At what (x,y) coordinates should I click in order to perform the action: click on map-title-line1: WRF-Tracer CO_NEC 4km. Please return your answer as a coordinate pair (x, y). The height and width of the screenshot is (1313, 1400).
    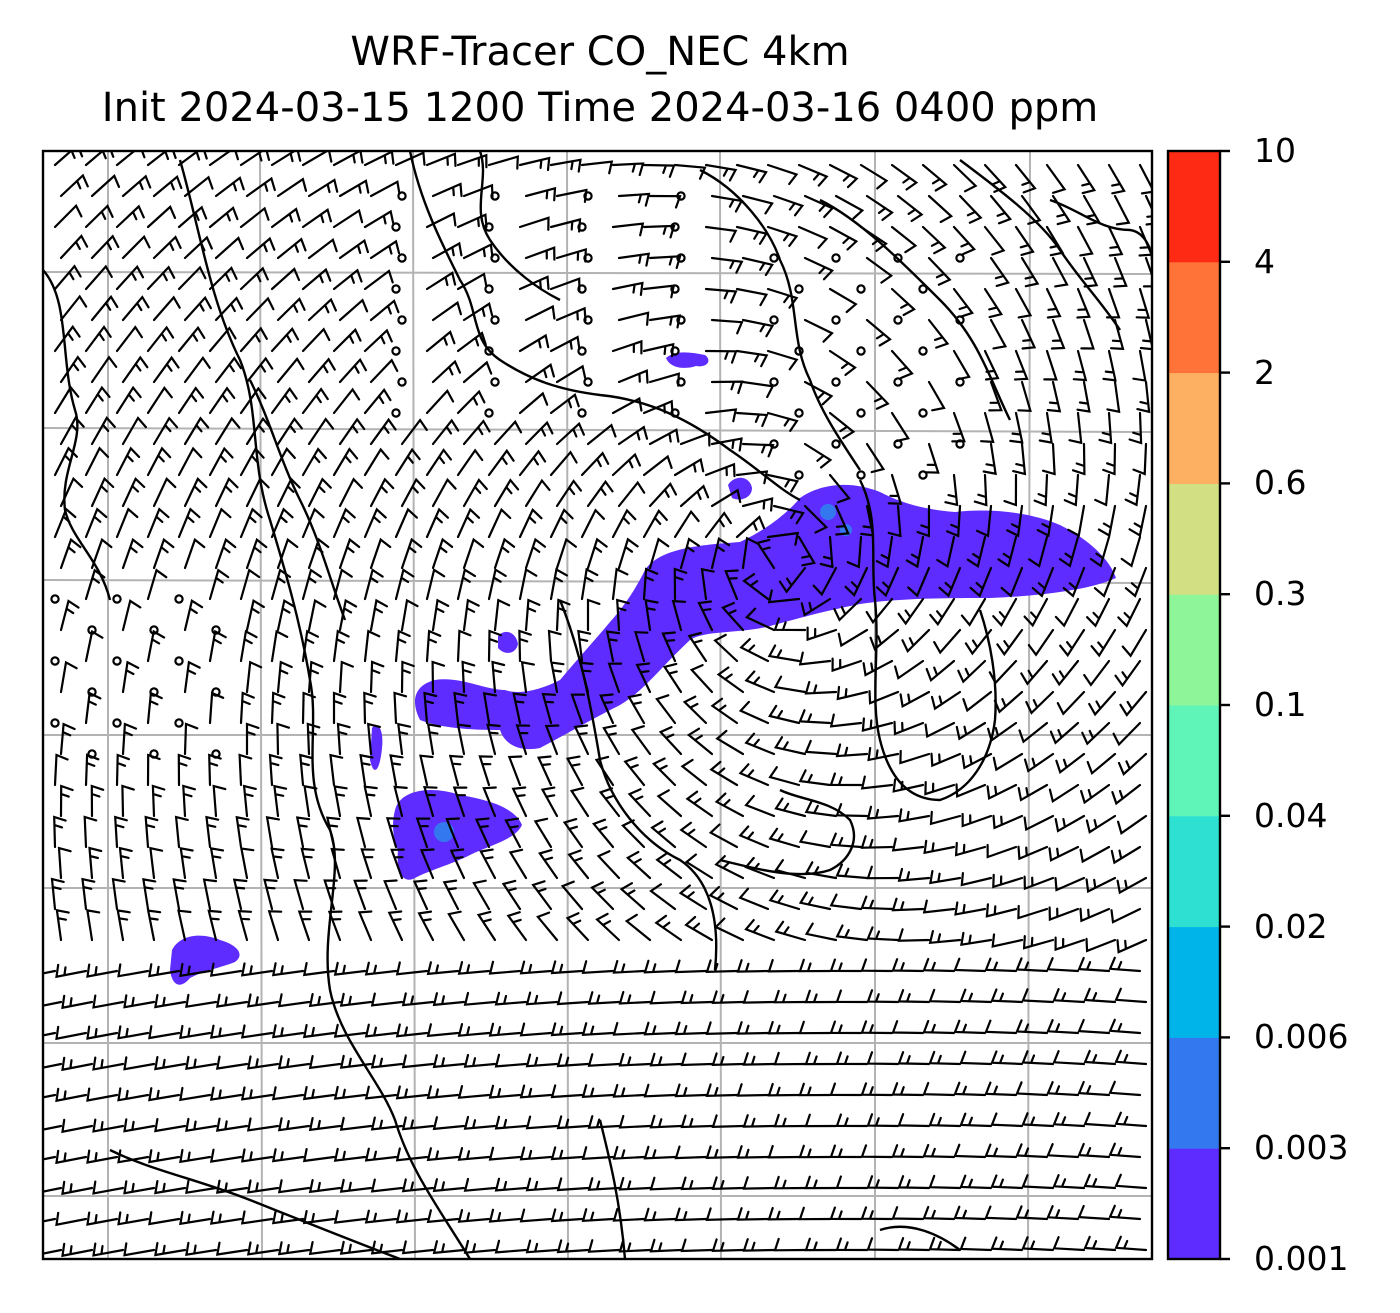
    Looking at the image, I should click on (600, 52).